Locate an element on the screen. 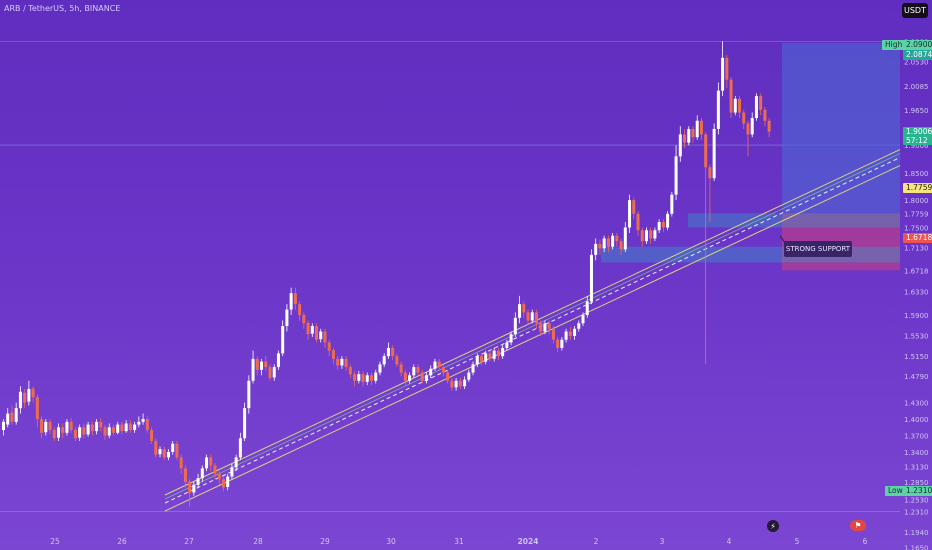 The image size is (932, 550). price-tick-label: 1.2850 is located at coordinates (916, 483).